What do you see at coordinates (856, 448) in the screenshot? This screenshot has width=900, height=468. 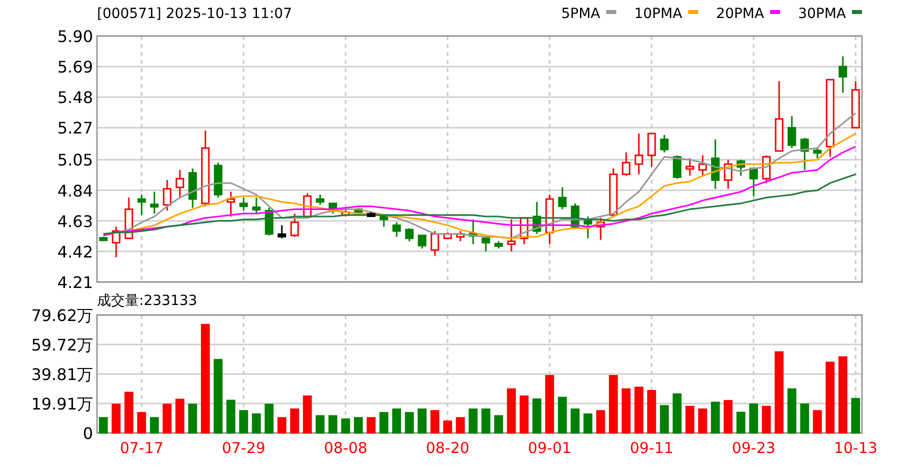 I see `x-tick-label: 10-13` at bounding box center [856, 448].